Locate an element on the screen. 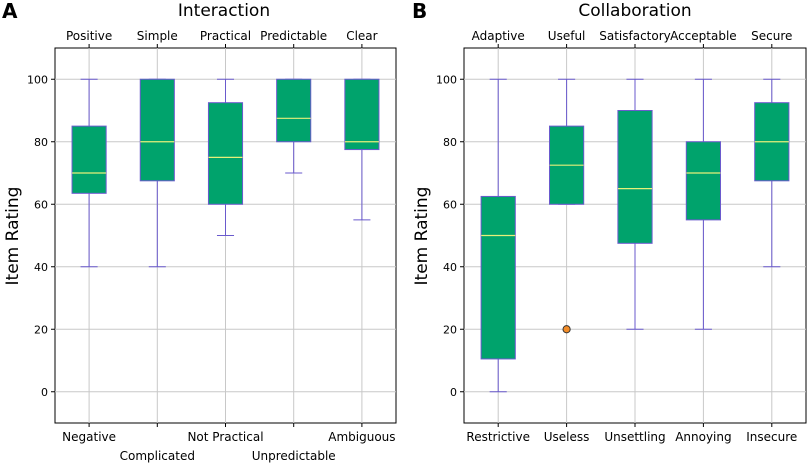 This screenshot has width=809, height=467. box-secure is located at coordinates (772, 173).